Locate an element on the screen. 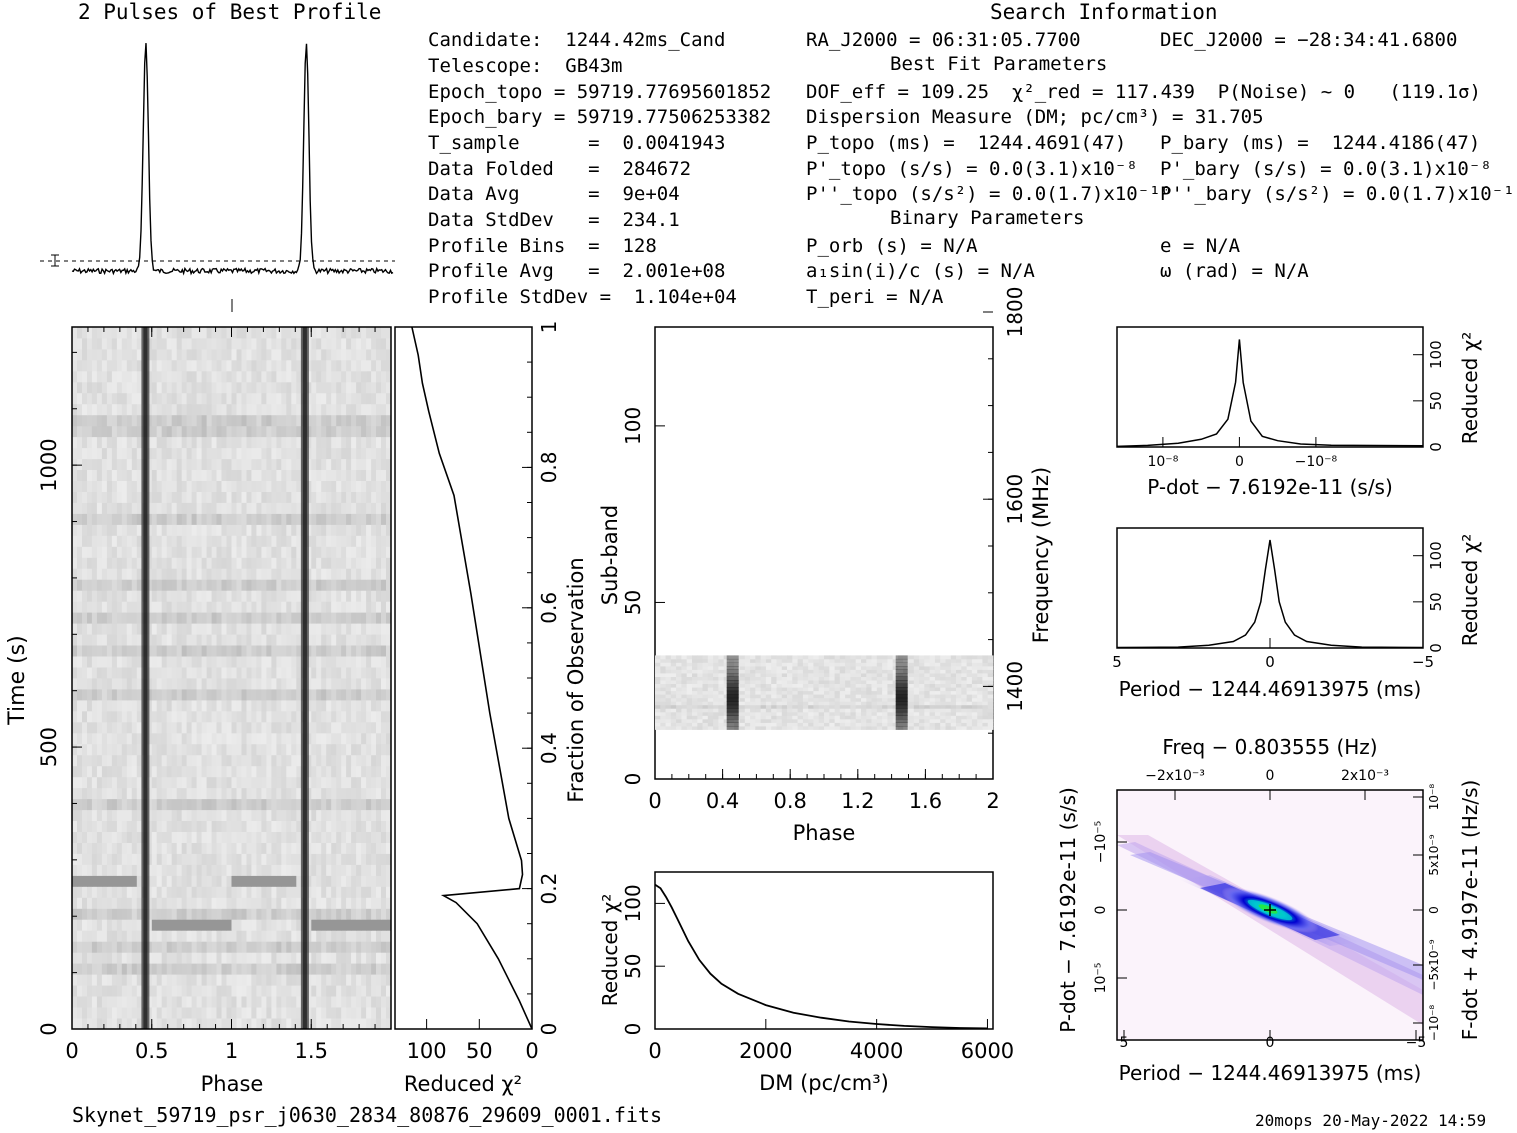 This screenshot has width=1517, height=1133. ecc-line: e = N/A is located at coordinates (1200, 246).